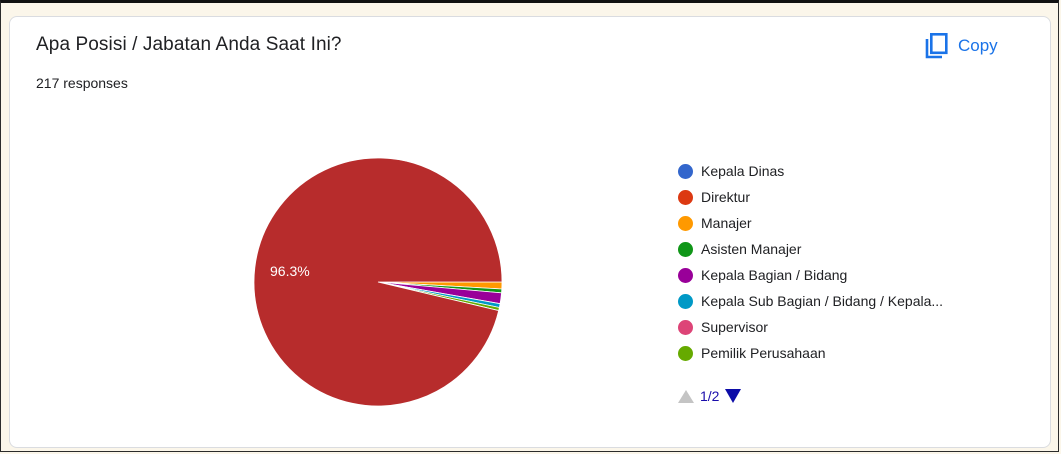 The width and height of the screenshot is (1061, 454). I want to click on copy-icon, so click(936, 46).